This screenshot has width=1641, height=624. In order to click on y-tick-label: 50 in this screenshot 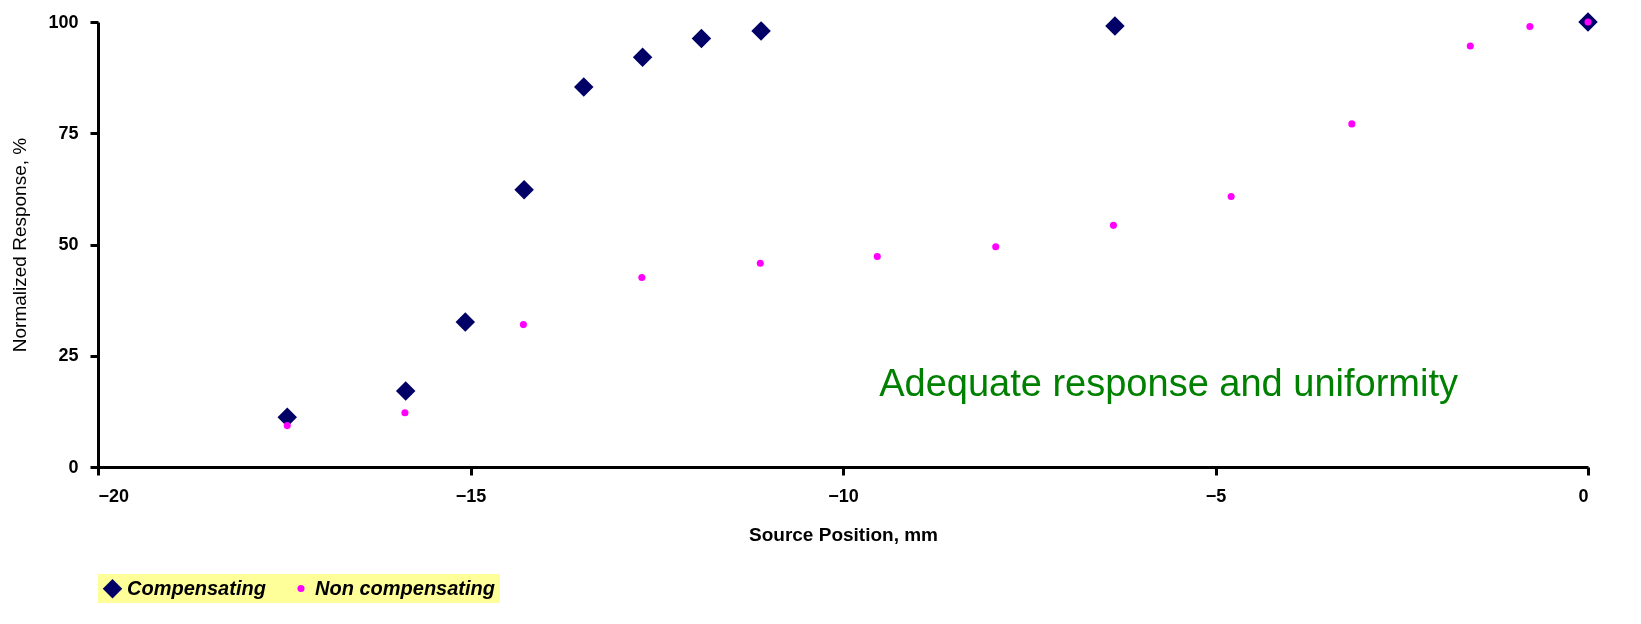, I will do `click(68, 244)`.